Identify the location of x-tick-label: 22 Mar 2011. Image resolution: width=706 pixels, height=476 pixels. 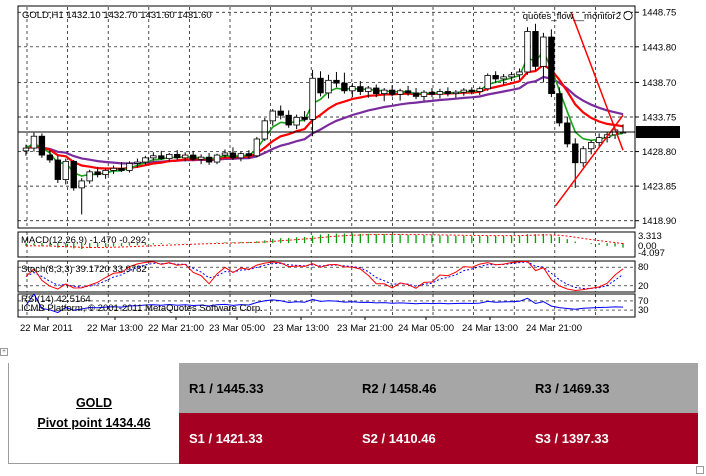
(46, 328).